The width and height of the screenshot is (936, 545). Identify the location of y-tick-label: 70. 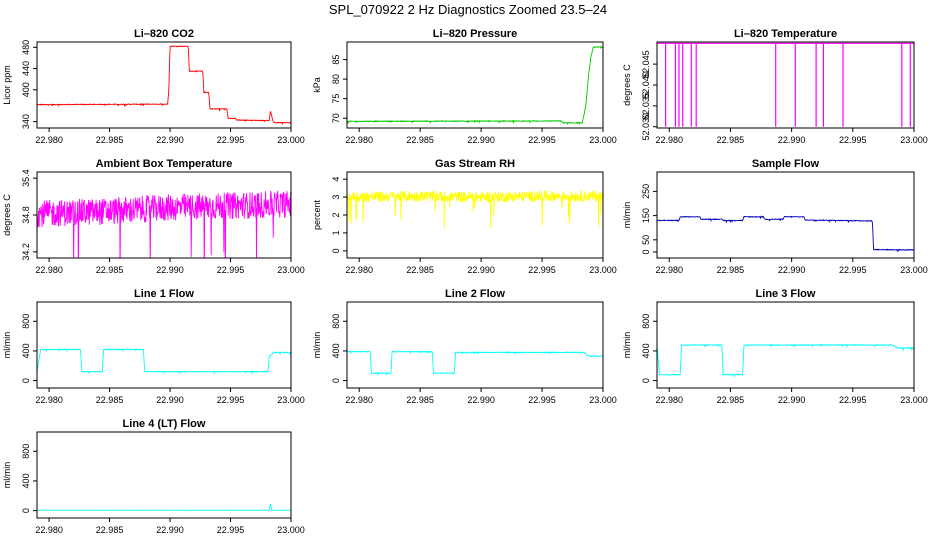
(336, 118).